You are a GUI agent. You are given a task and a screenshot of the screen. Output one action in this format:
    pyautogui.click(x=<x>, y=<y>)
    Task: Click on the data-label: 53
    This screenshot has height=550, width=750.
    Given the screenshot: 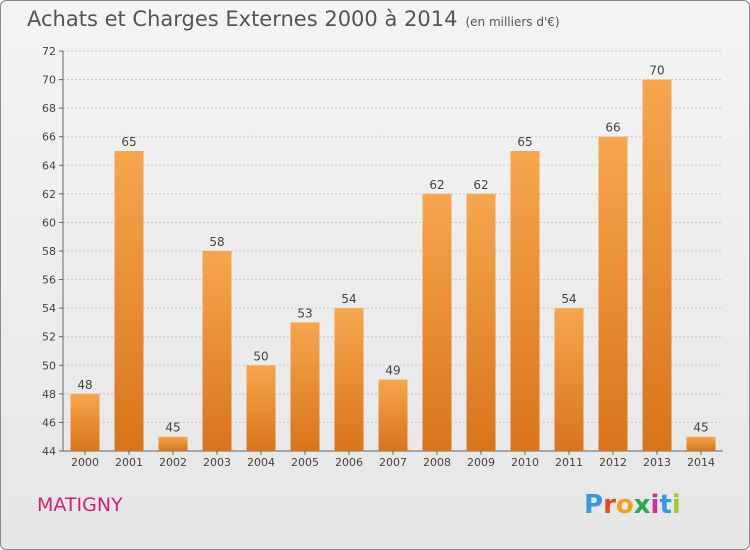 What is the action you would take?
    pyautogui.click(x=304, y=313)
    